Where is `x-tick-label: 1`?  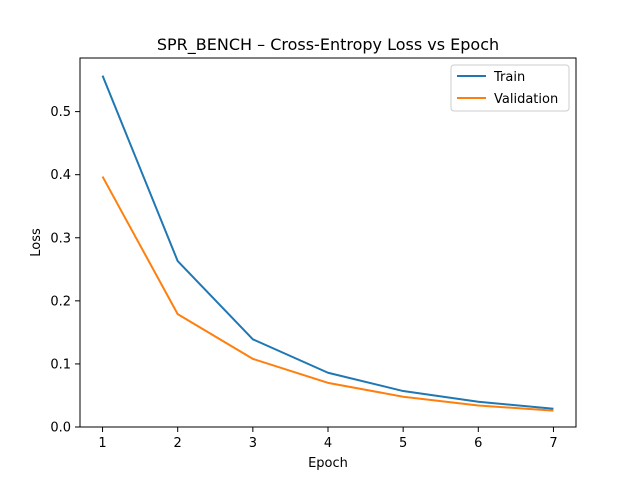 x-tick-label: 1 is located at coordinates (102, 443).